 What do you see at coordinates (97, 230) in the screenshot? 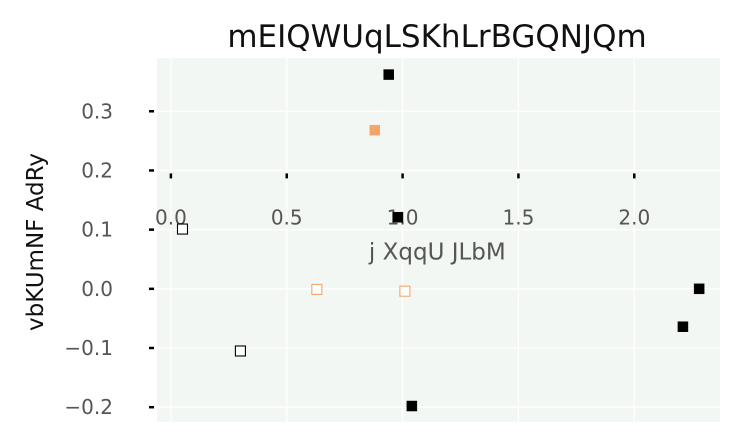
I see `y-tick-label: 0.1` at bounding box center [97, 230].